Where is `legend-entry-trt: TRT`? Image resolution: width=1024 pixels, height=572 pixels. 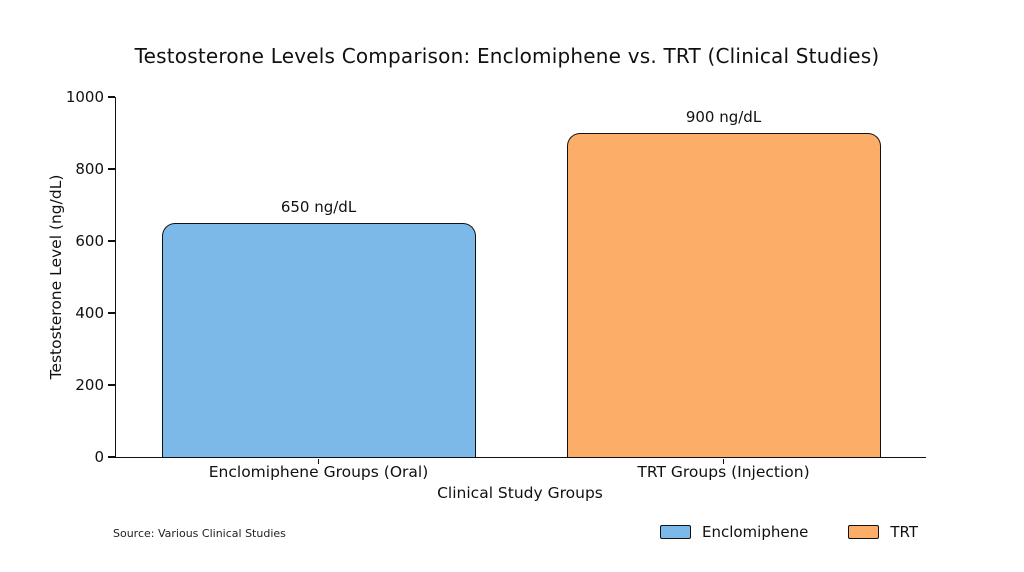
legend-entry-trt: TRT is located at coordinates (883, 532).